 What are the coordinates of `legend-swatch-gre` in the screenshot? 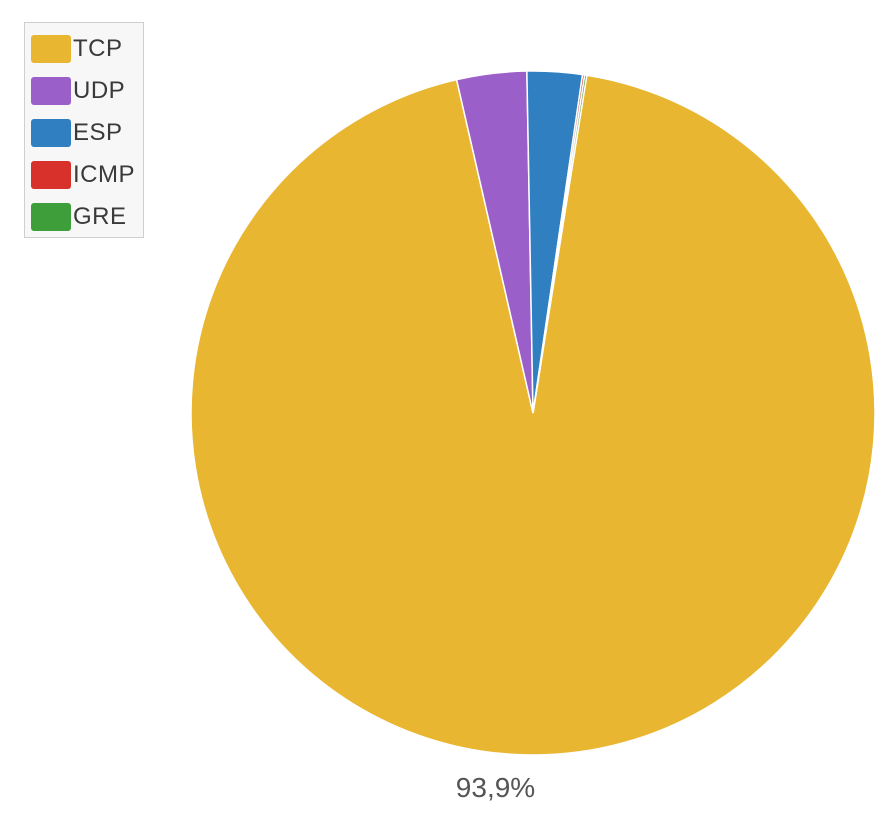 It's located at (51, 217).